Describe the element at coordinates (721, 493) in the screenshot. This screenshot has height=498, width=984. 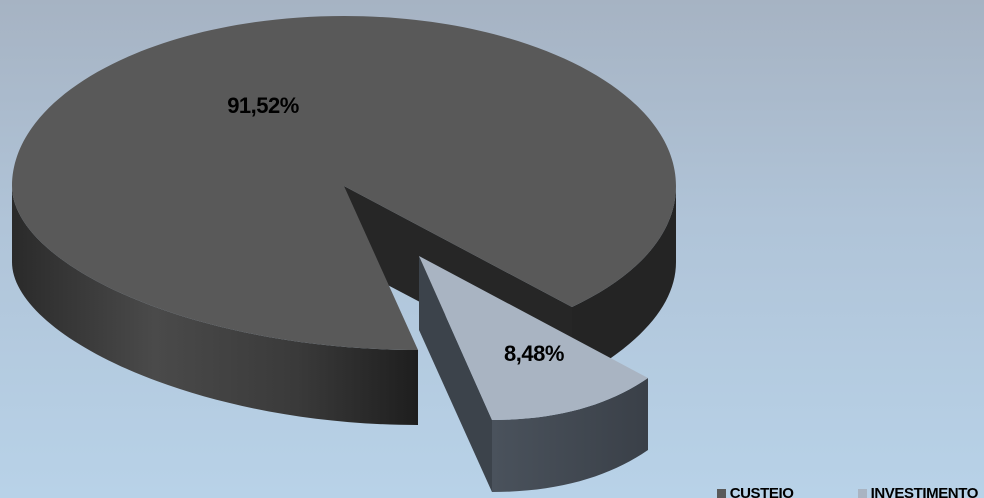
I see `legend-swatch-custeio` at that location.